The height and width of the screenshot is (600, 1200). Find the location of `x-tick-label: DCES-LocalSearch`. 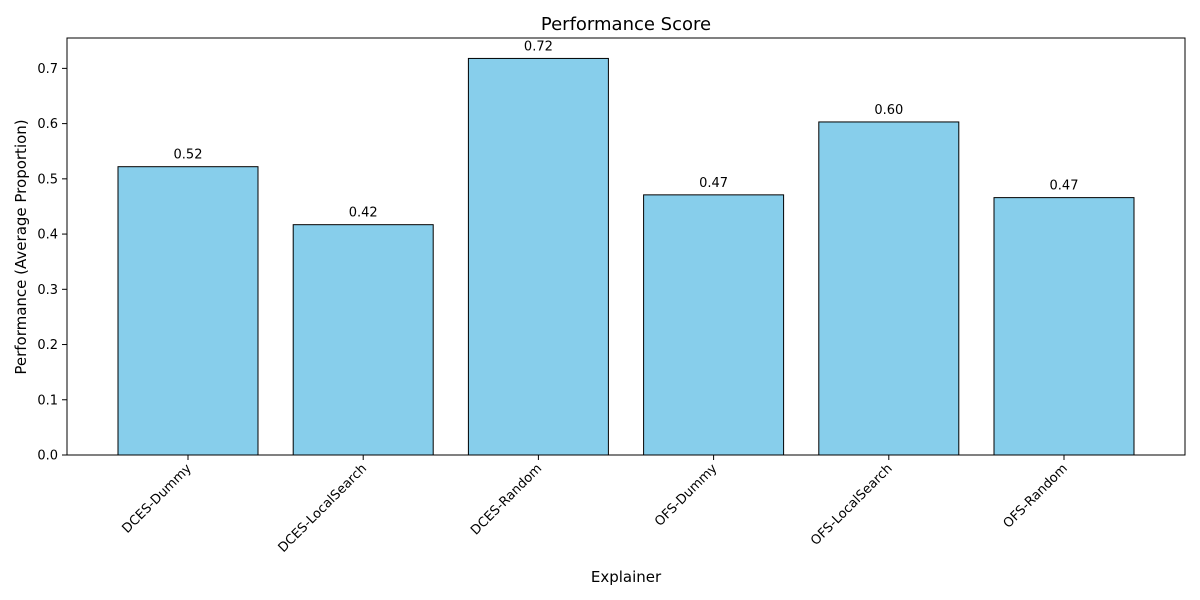

x-tick-label: DCES-LocalSearch is located at coordinates (323, 508).